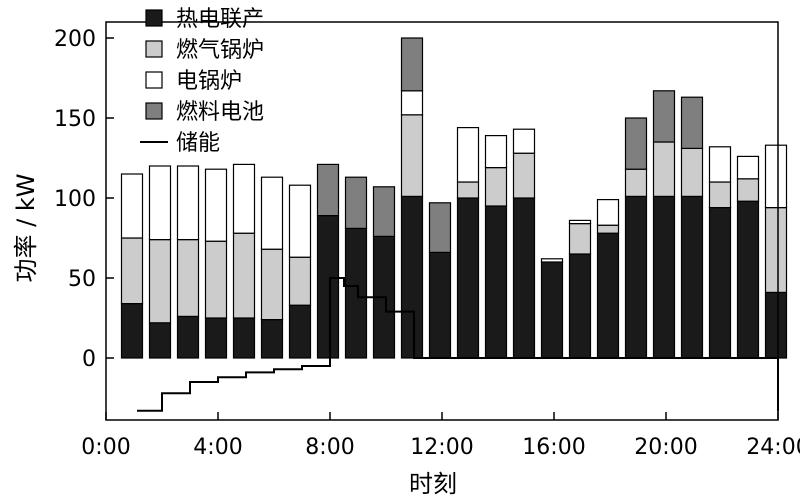 Image resolution: width=800 pixels, height=499 pixels. What do you see at coordinates (75, 199) in the screenshot?
I see `y-tick-label-100: 100` at bounding box center [75, 199].